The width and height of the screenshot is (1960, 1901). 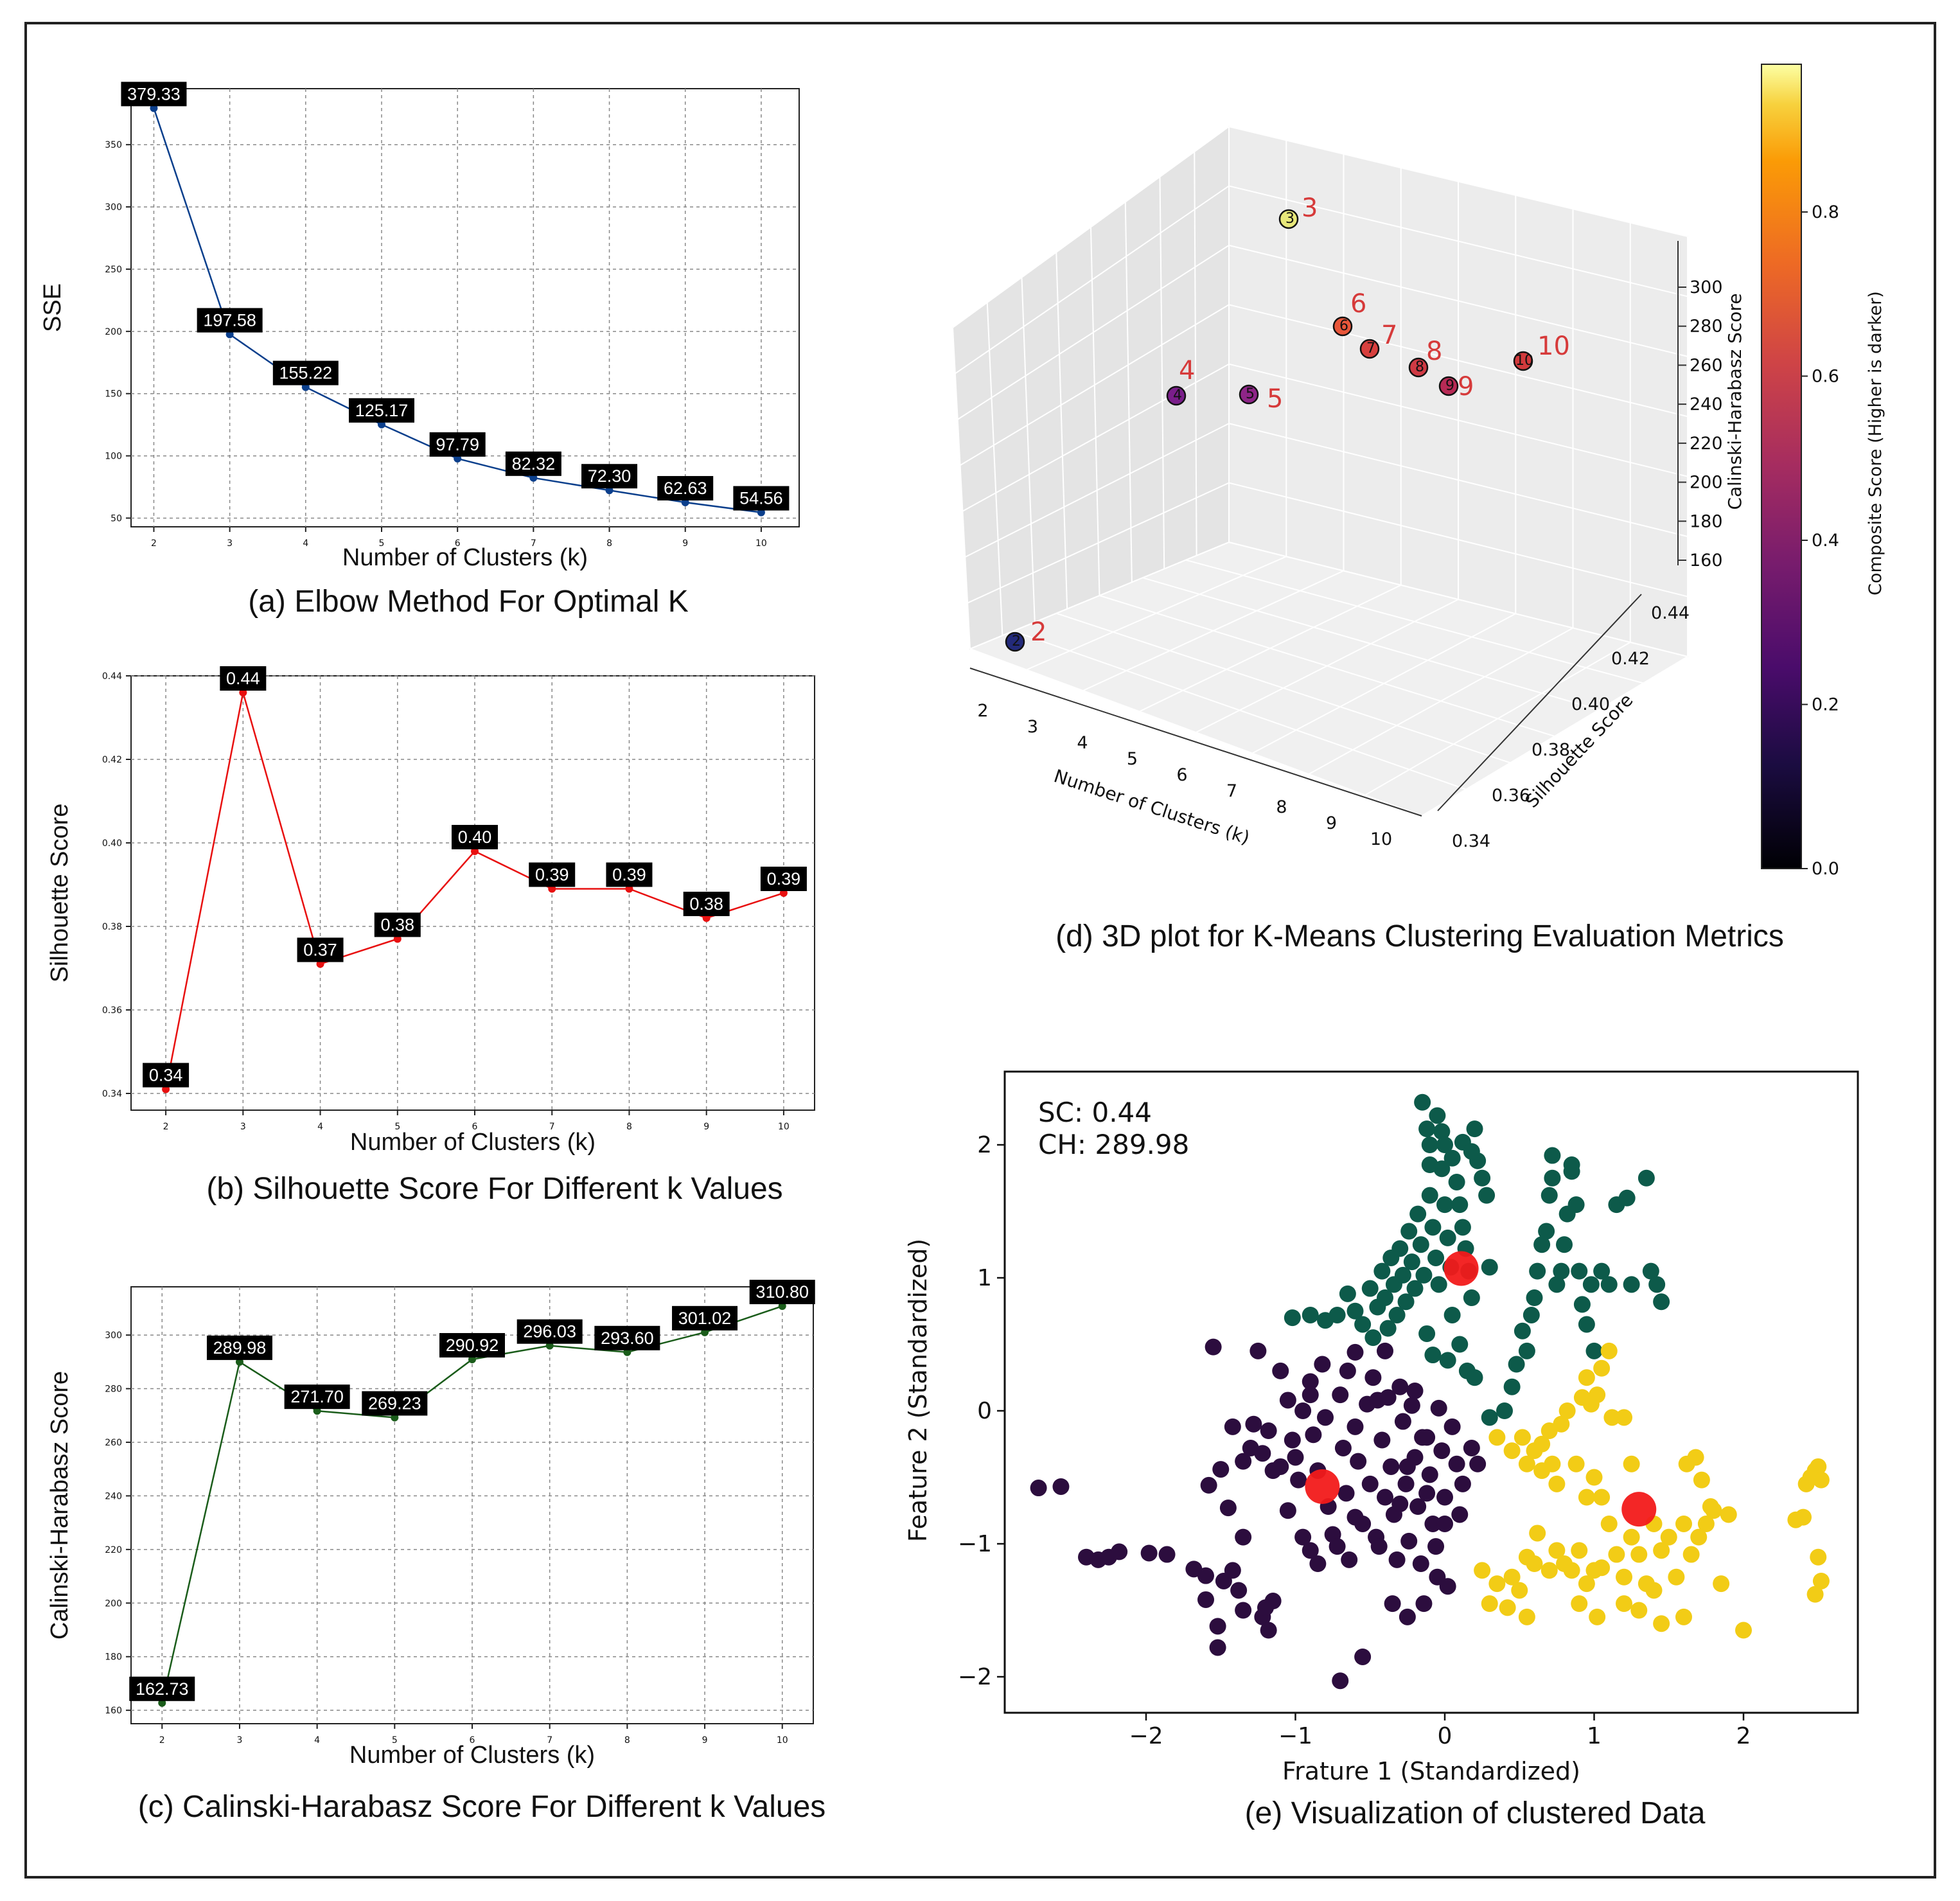 I want to click on tick-label-y: 280, so click(x=113, y=1389).